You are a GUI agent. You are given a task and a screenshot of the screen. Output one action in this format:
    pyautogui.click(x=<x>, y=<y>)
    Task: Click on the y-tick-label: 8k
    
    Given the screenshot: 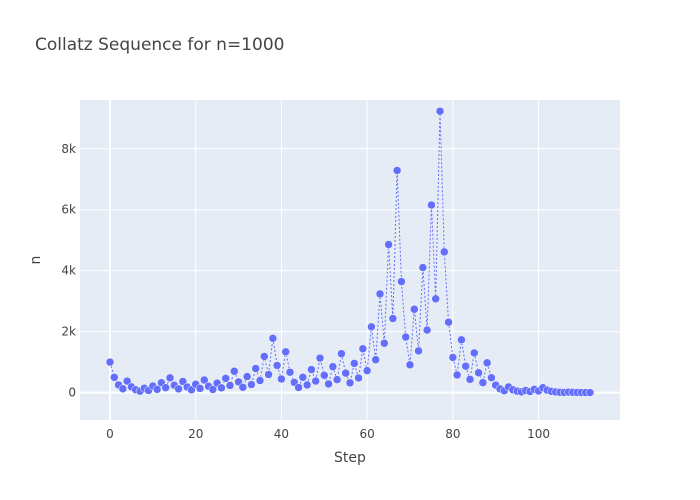 What is the action you would take?
    pyautogui.click(x=68, y=149)
    